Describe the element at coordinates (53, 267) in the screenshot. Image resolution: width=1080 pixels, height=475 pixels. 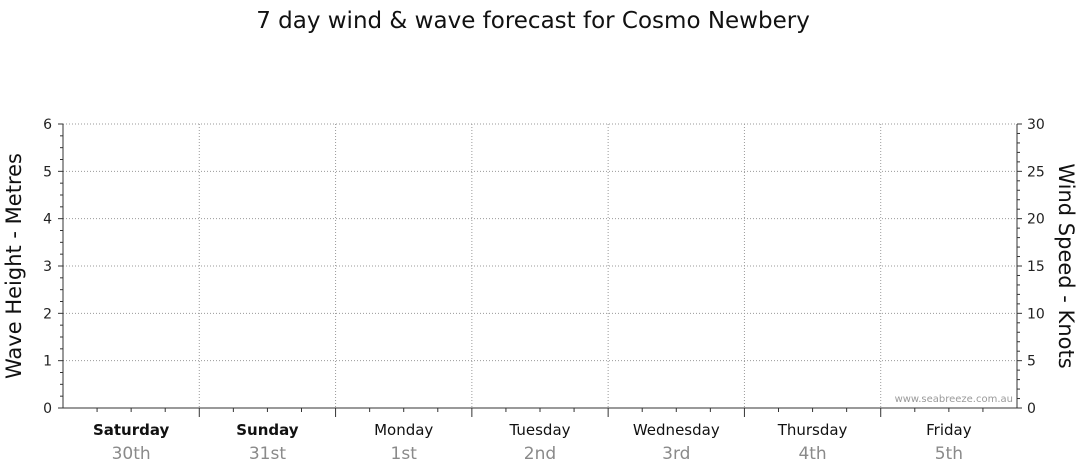
I see `left-axis-ticks: 0 1 2 3 4 5 6` at that location.